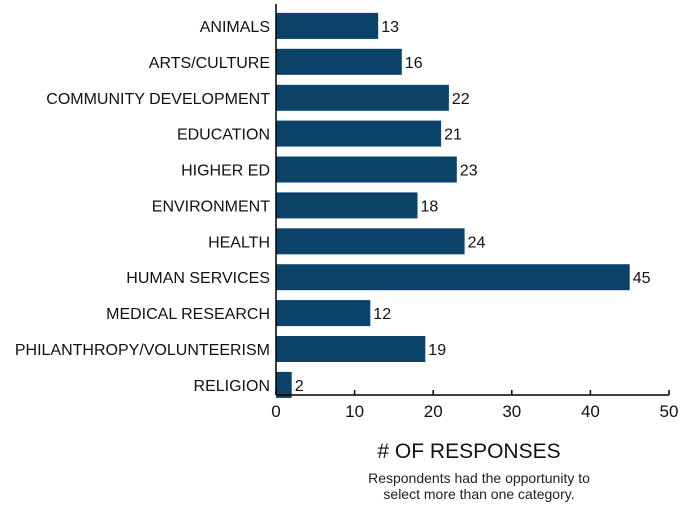  I want to click on value-label-8: 12, so click(382, 314).